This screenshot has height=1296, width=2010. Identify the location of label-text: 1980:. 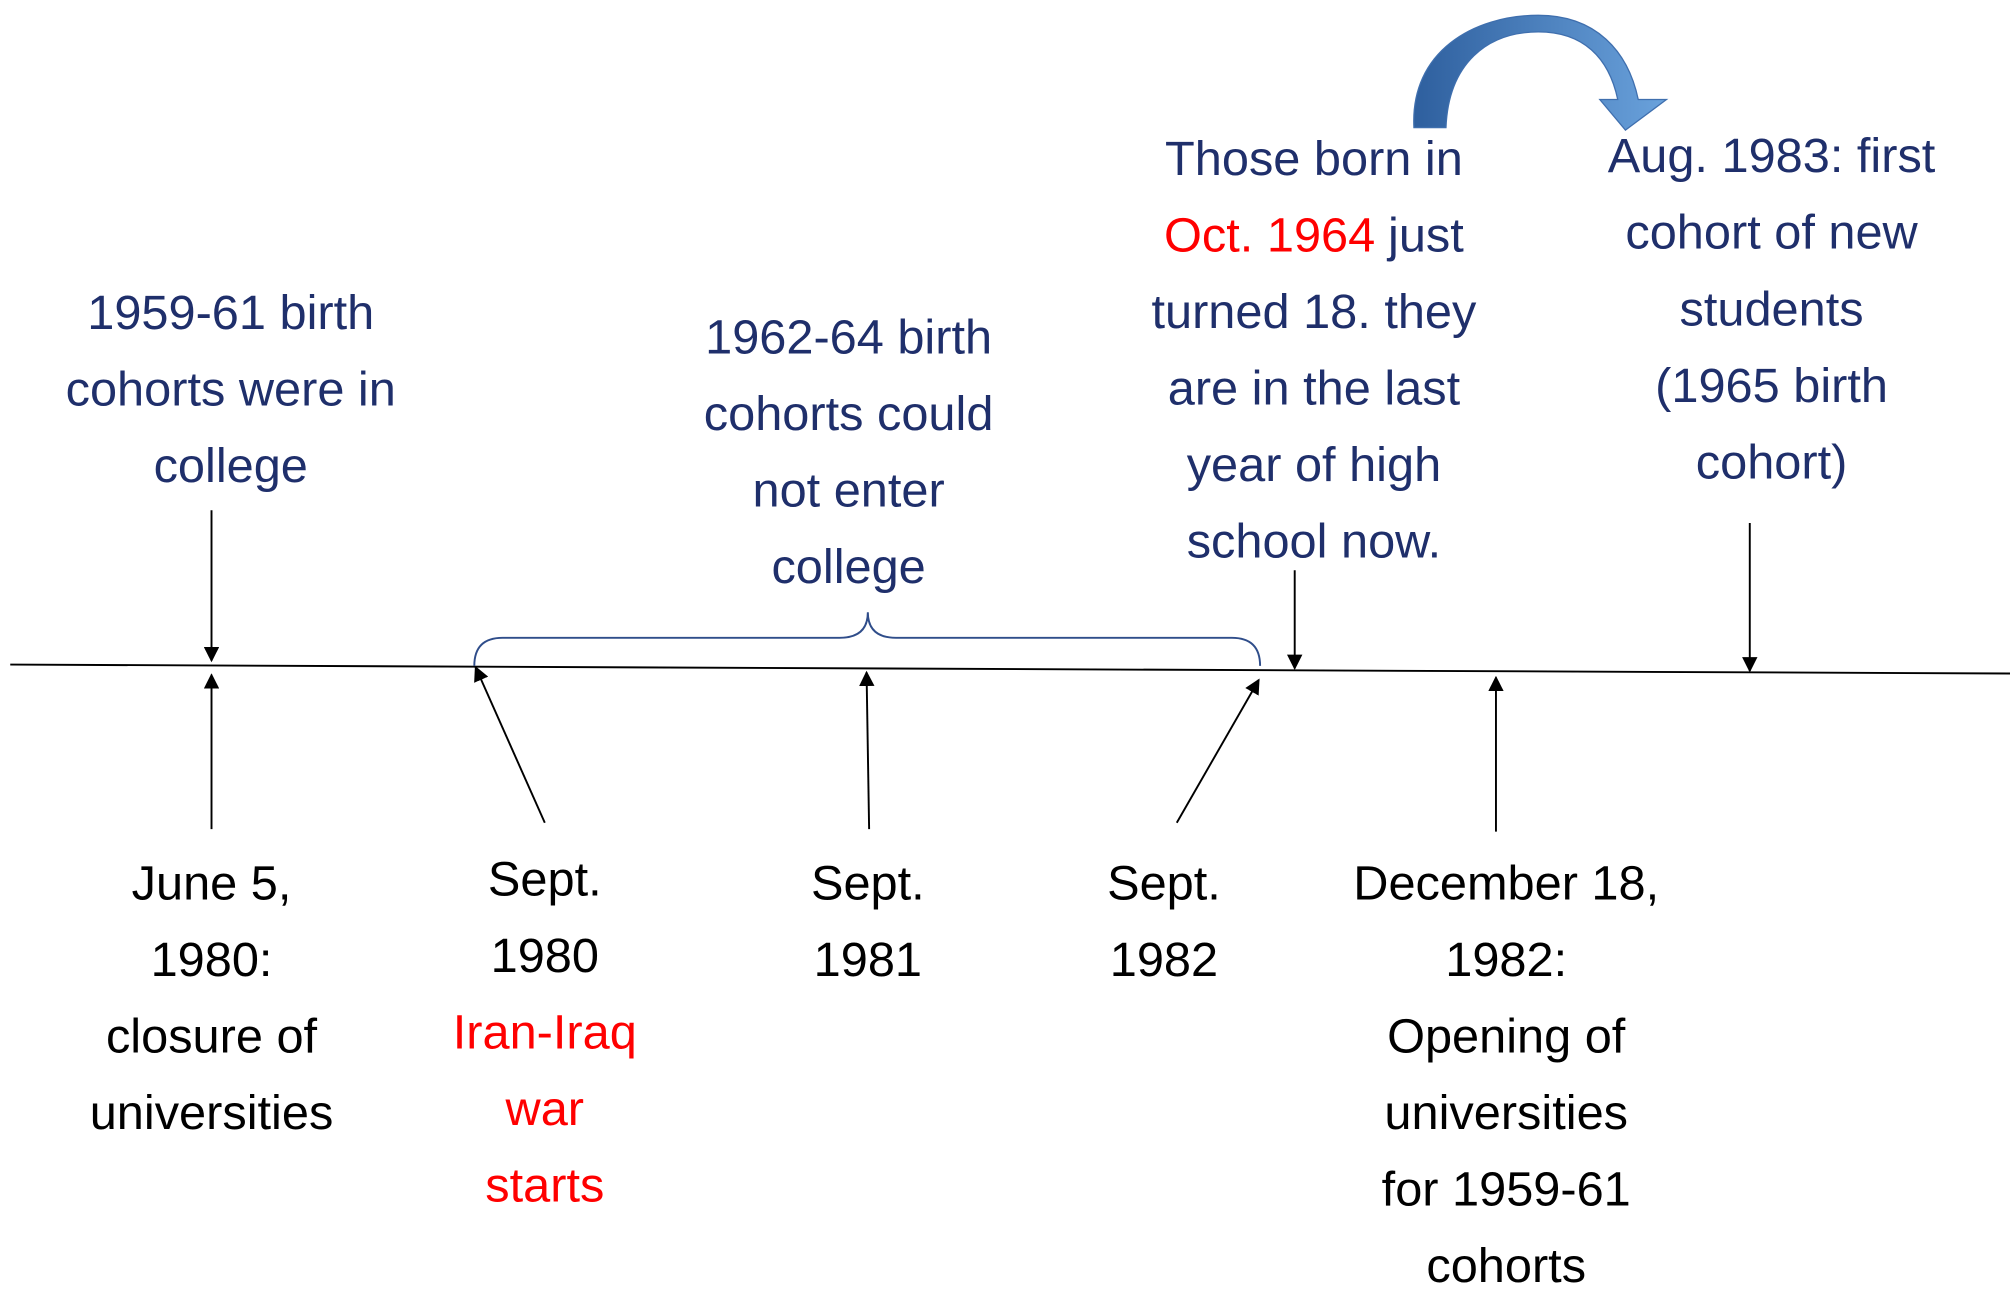
(212, 960).